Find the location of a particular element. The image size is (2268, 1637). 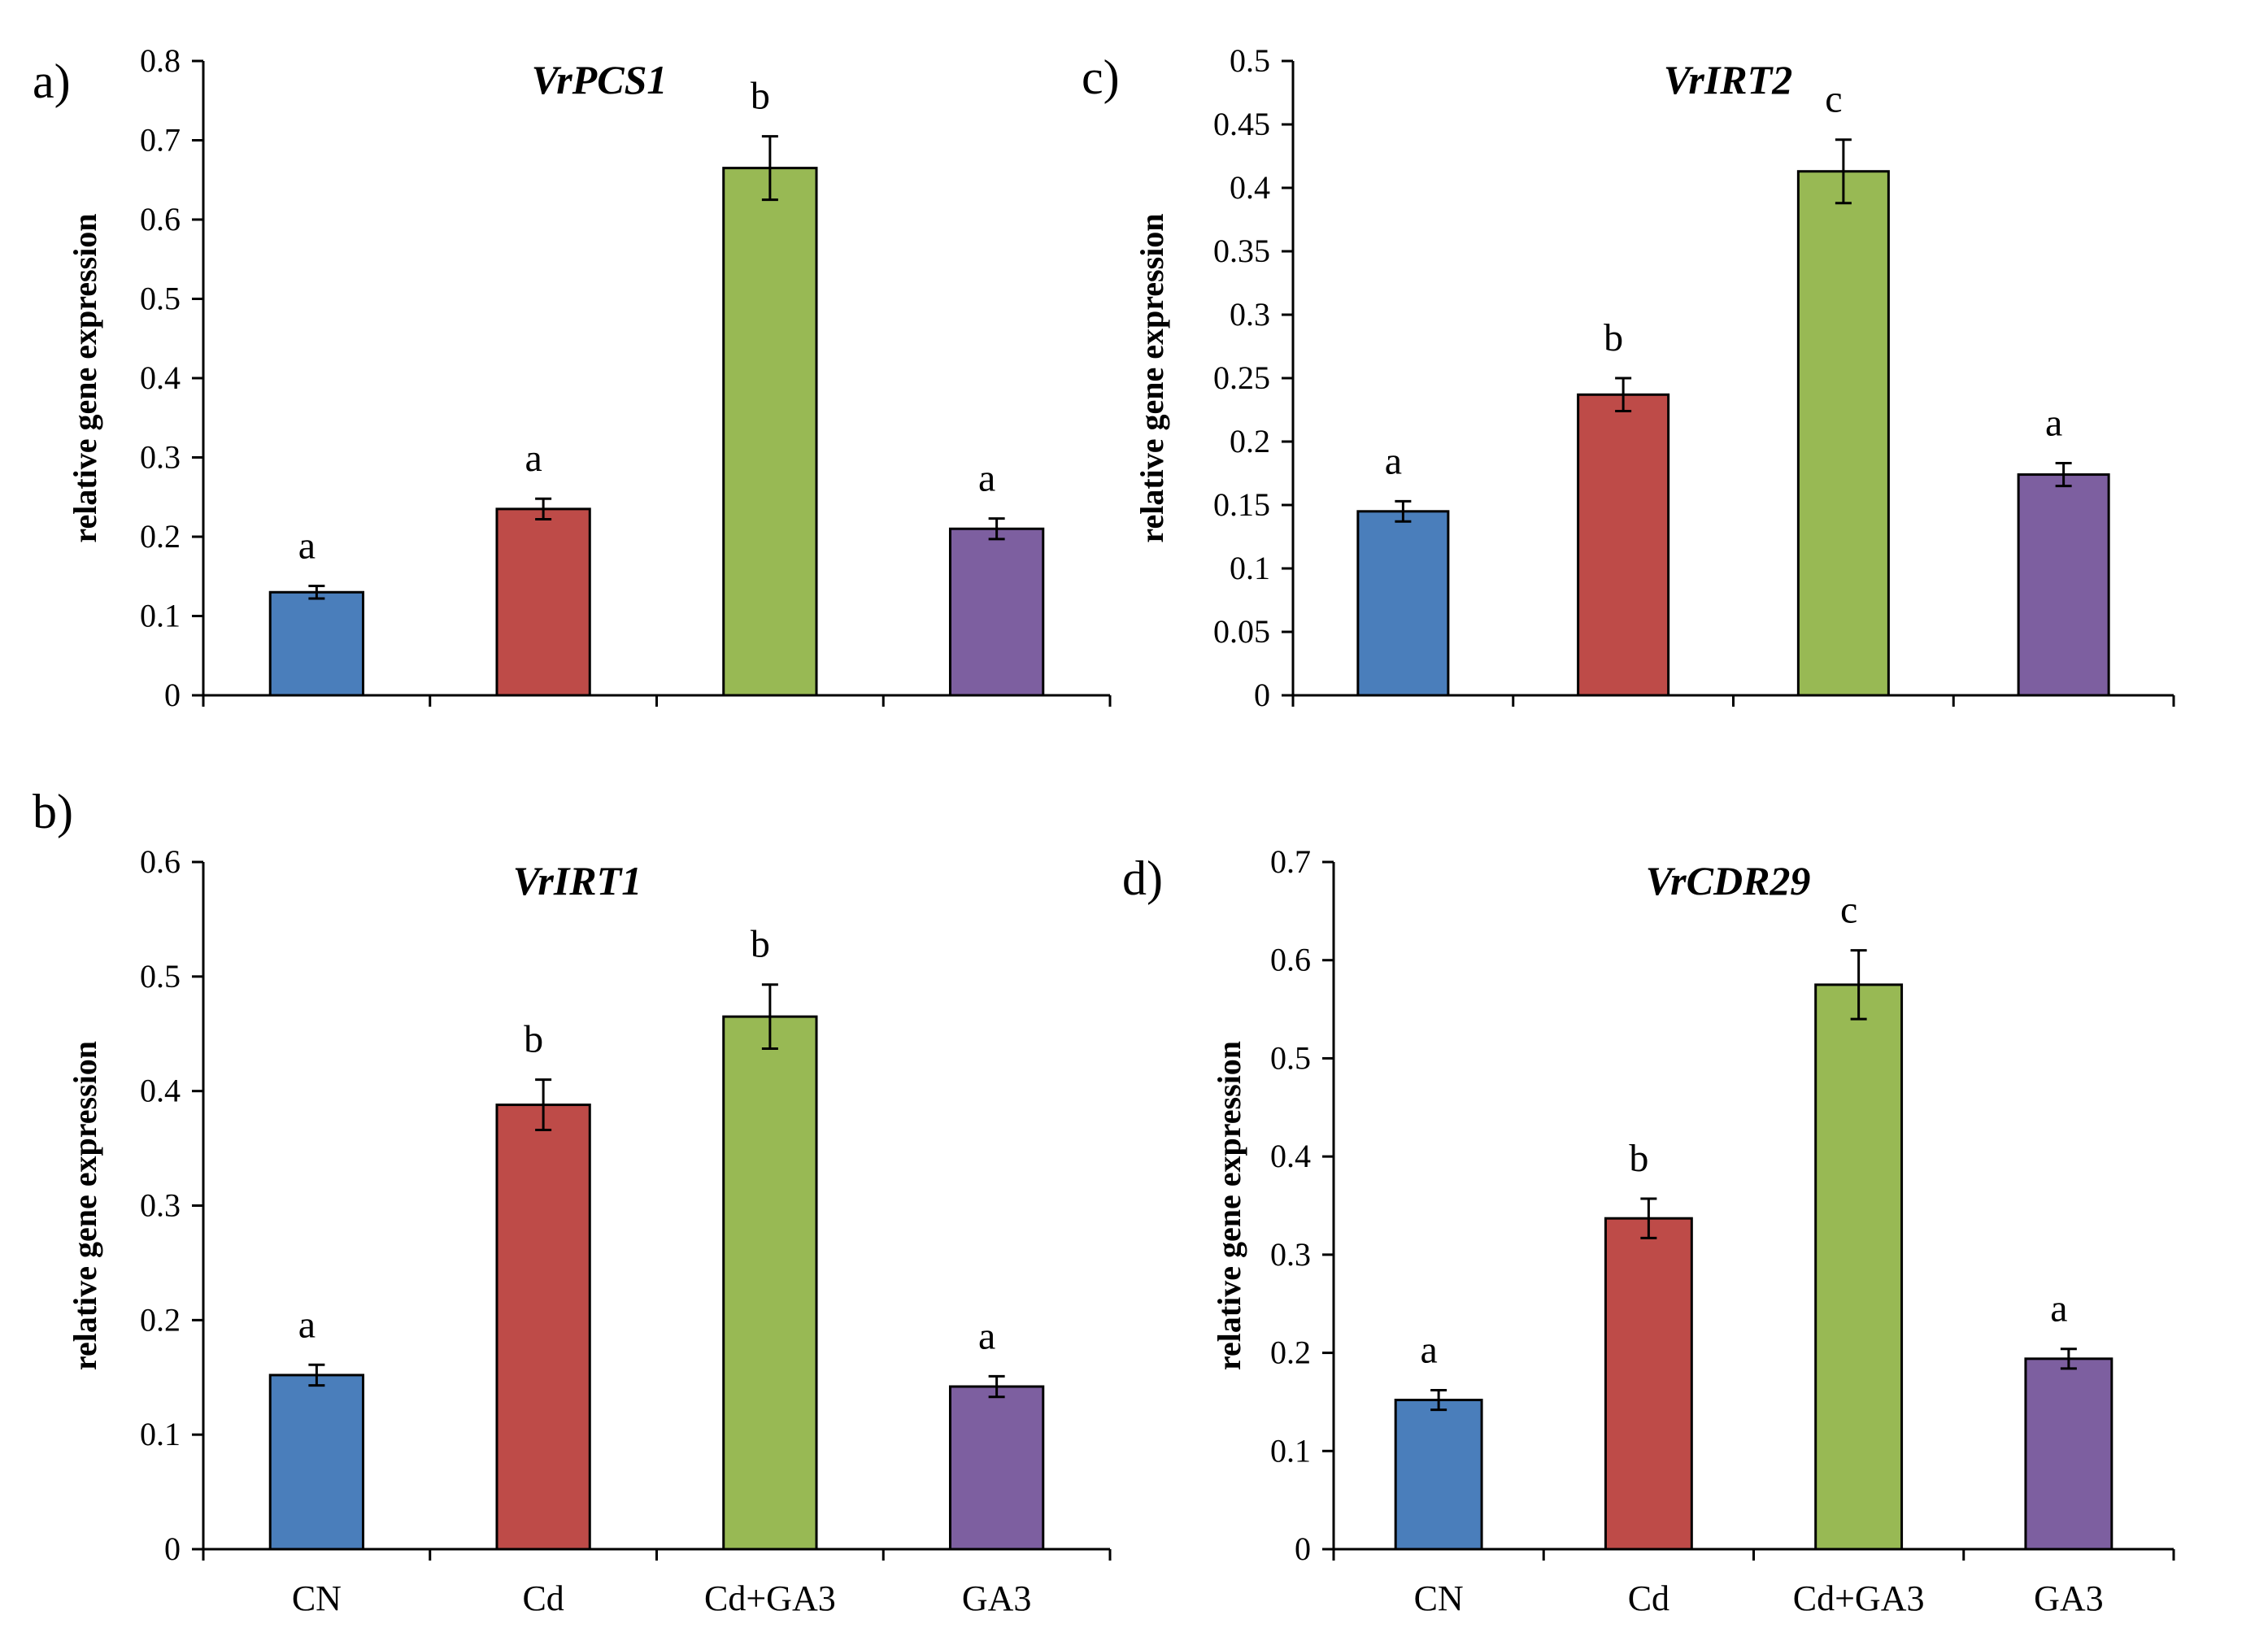

panel-label: d) is located at coordinates (1142, 878).